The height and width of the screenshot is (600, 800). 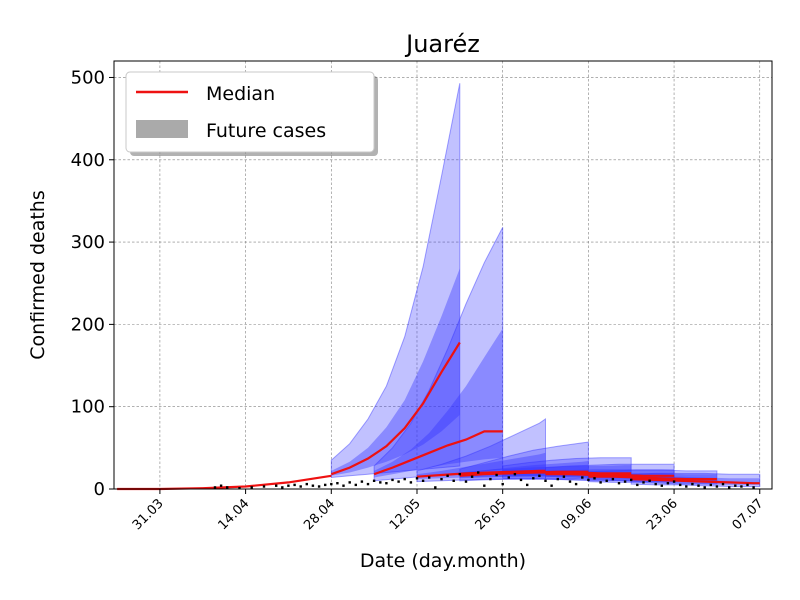 What do you see at coordinates (99, 489) in the screenshot?
I see `y-tick-label: 0` at bounding box center [99, 489].